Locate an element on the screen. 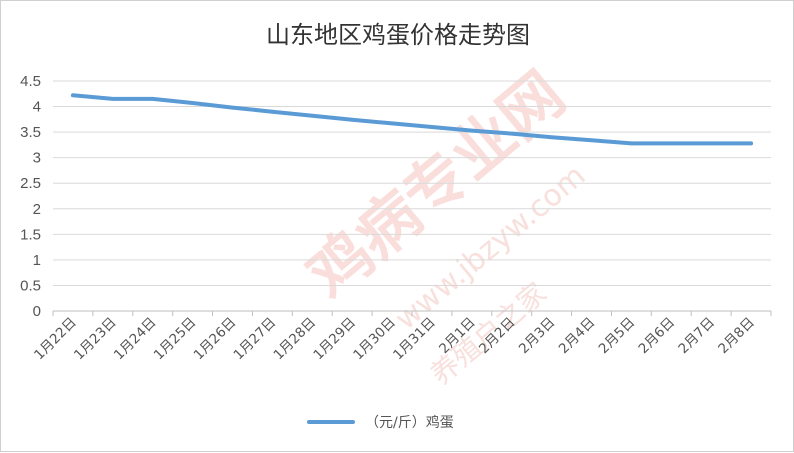 The width and height of the screenshot is (794, 453). y-axis: 0 0.5 1 1.5 2 2.5 3 3.5 4 4.5 is located at coordinates (30, 196).